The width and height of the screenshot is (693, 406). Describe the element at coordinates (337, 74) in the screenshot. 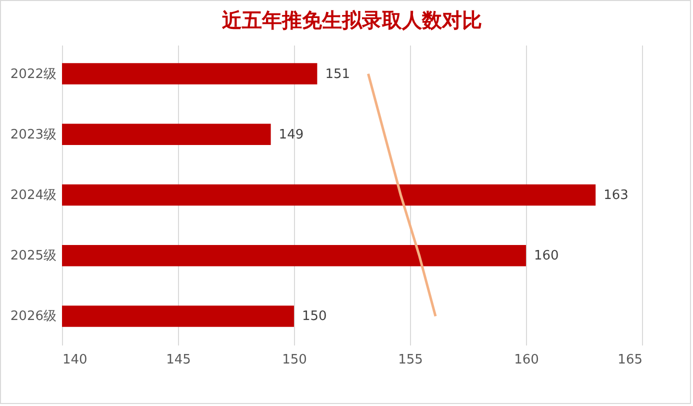

I see `data-label: 151` at that location.